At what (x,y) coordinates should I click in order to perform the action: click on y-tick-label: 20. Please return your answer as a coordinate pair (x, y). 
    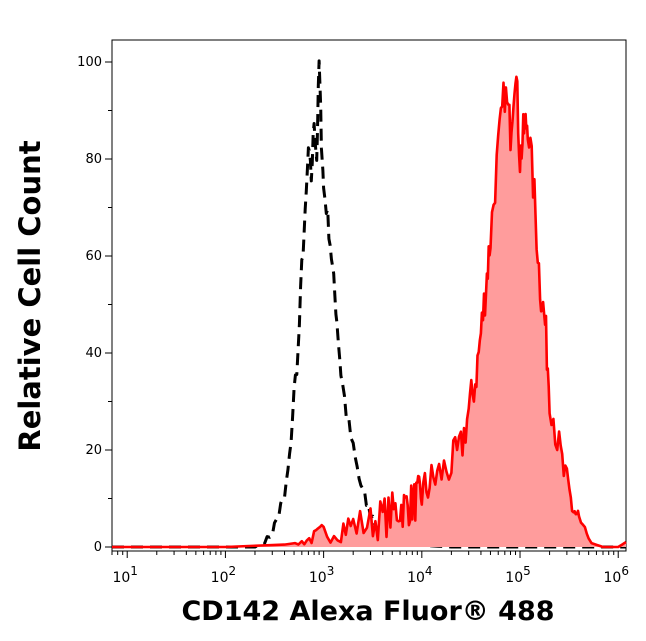
    Looking at the image, I should click on (93, 450).